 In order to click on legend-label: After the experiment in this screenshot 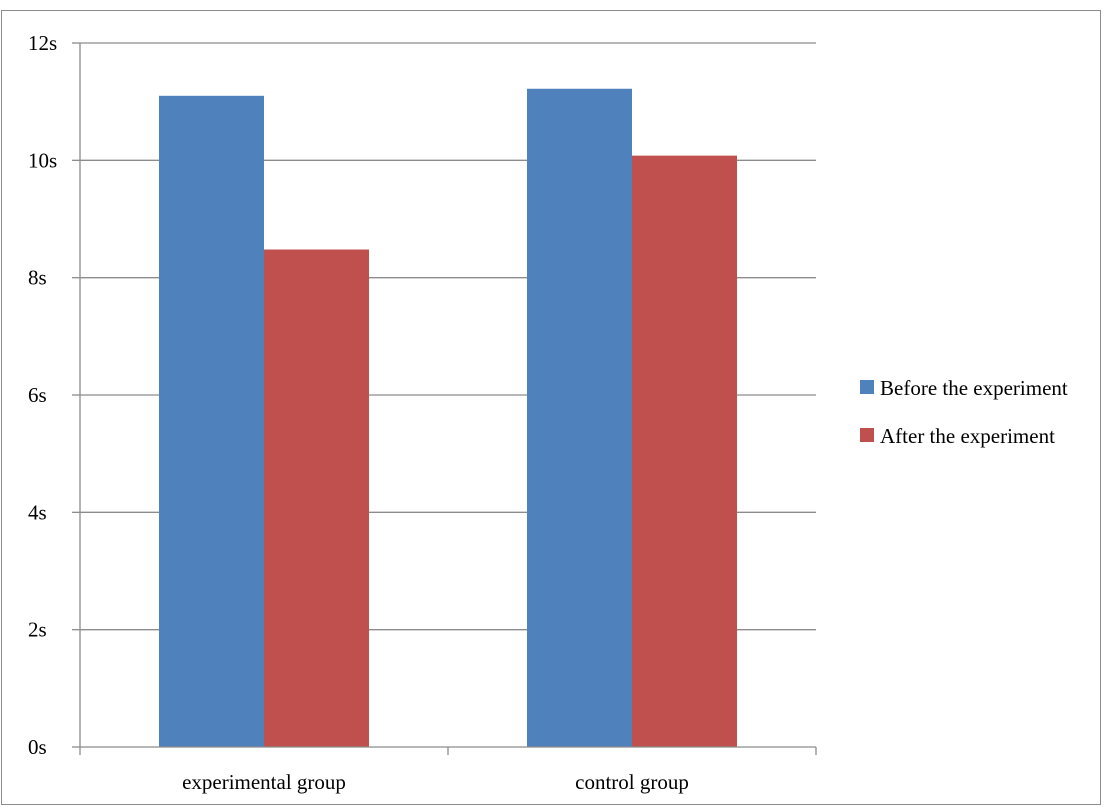, I will do `click(967, 436)`.